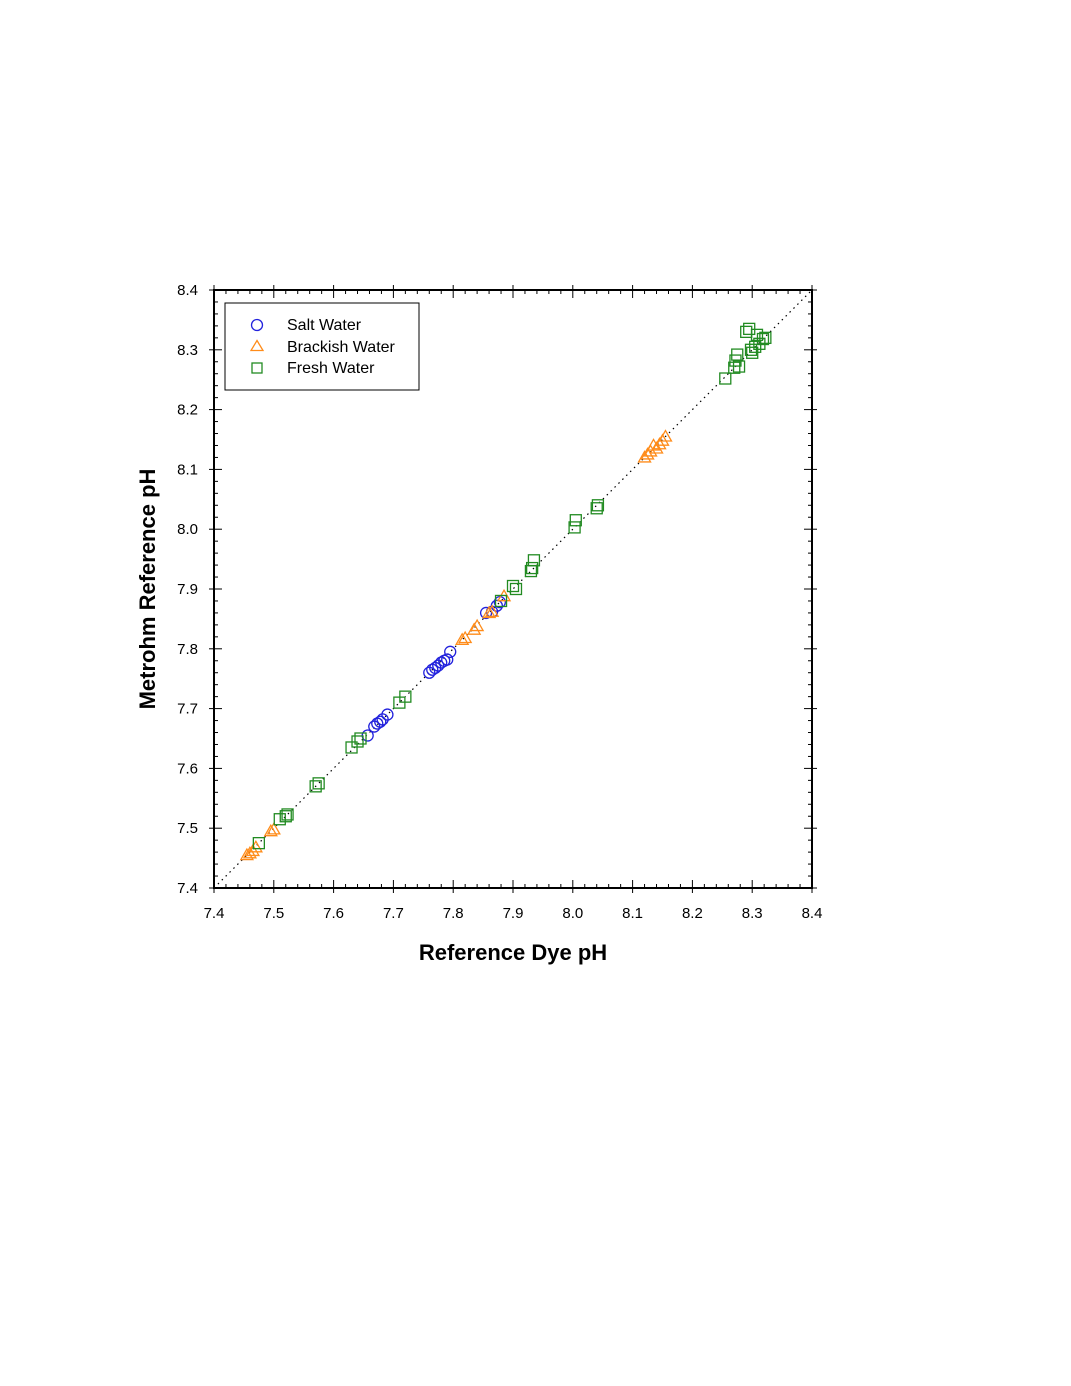 Image resolution: width=1071 pixels, height=1386 pixels. What do you see at coordinates (147, 589) in the screenshot?
I see `y-axis-title: Metrohm Reference pH` at bounding box center [147, 589].